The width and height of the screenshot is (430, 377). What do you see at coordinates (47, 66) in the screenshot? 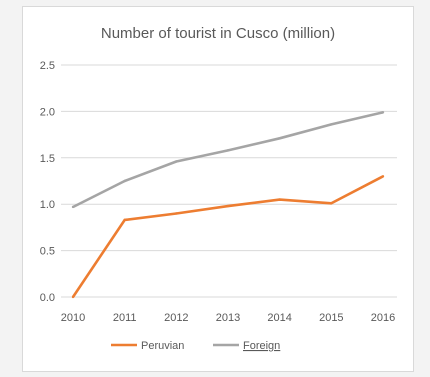
I see `y-tick-label: 2.5` at bounding box center [47, 66].